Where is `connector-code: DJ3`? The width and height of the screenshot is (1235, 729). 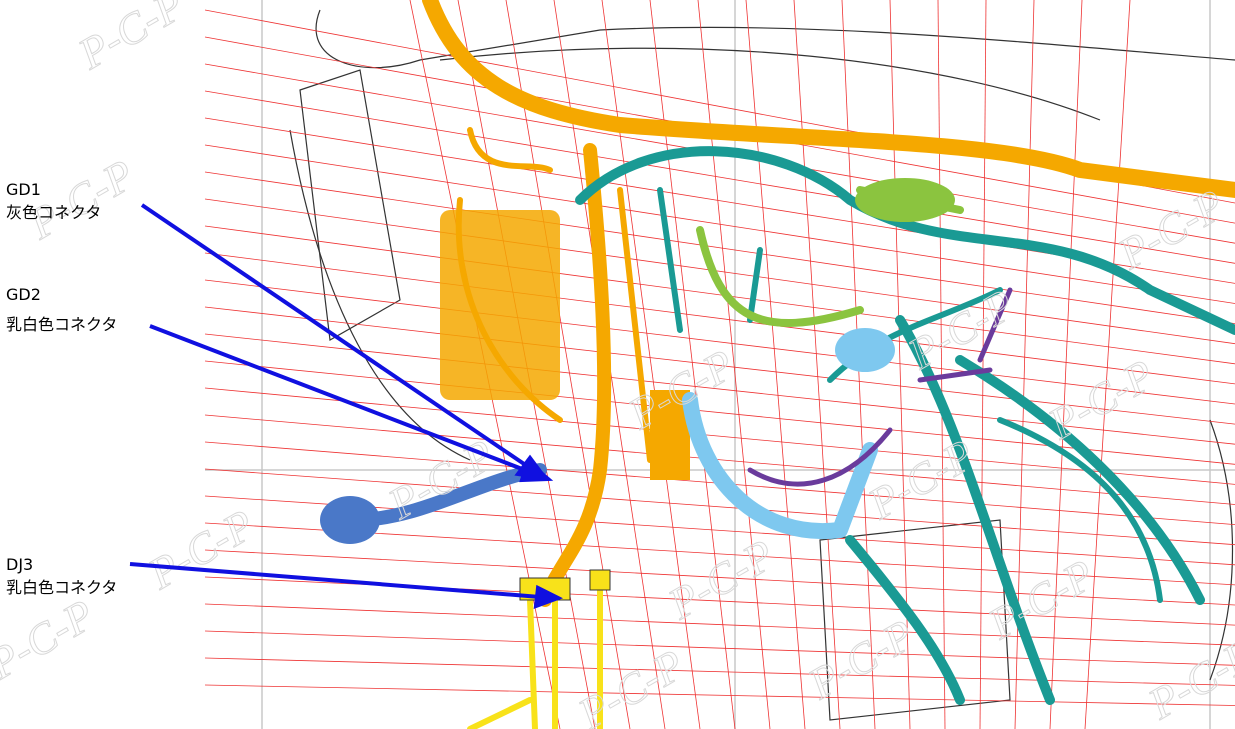
connector-code: DJ3 is located at coordinates (19, 564).